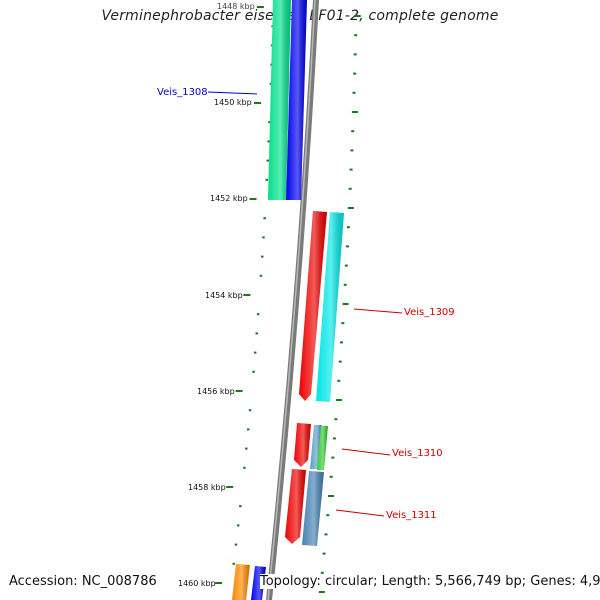 Image resolution: width=600 pixels, height=600 pixels. I want to click on genome-backbone-highlight, so click(291, 300).